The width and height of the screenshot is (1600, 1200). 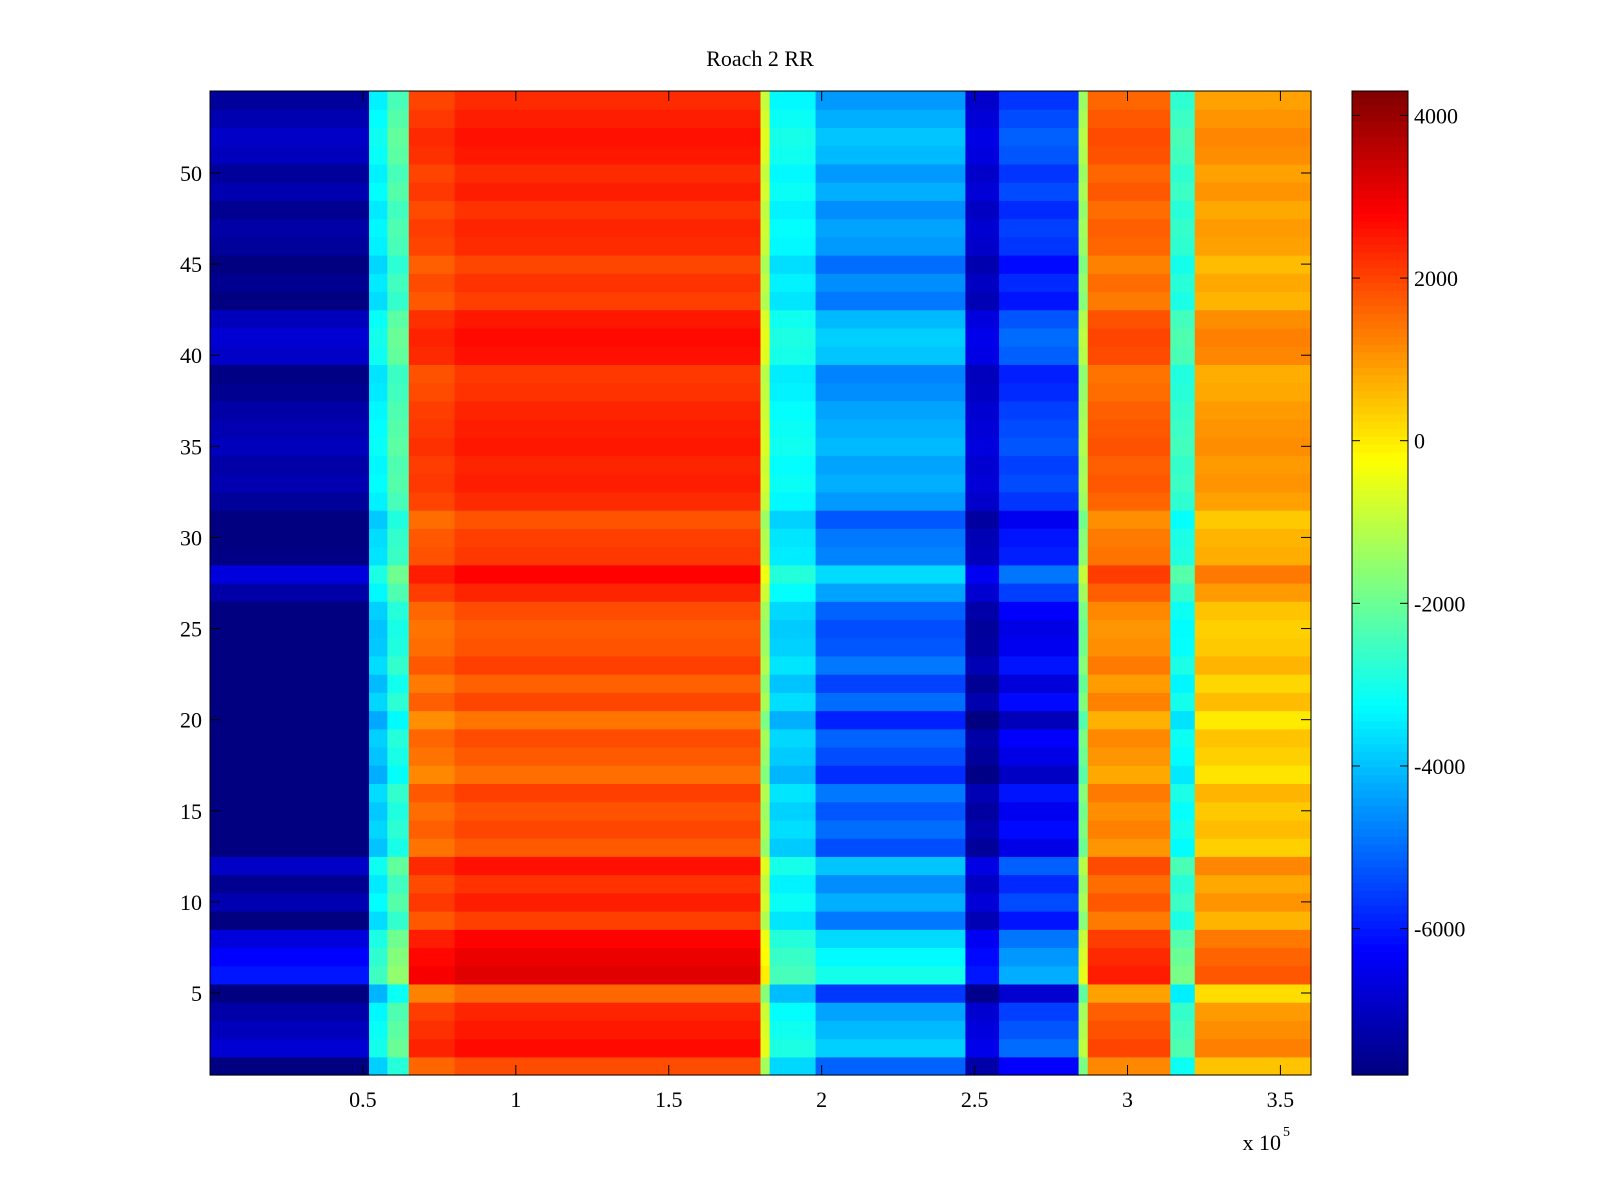 I want to click on y-tick-label: 50, so click(x=191, y=173).